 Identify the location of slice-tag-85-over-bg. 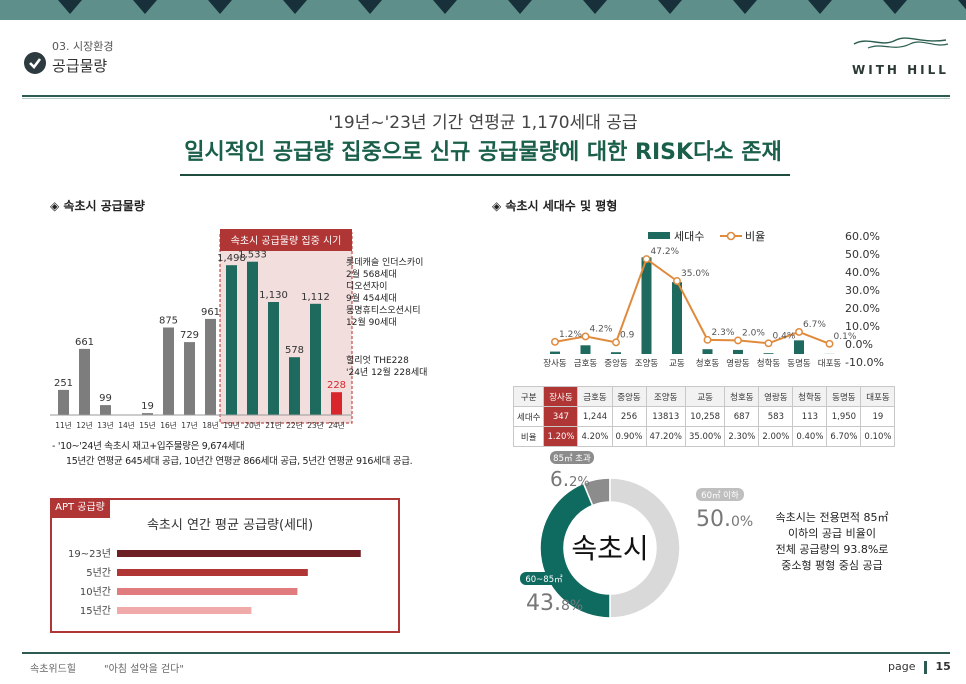
(572, 457).